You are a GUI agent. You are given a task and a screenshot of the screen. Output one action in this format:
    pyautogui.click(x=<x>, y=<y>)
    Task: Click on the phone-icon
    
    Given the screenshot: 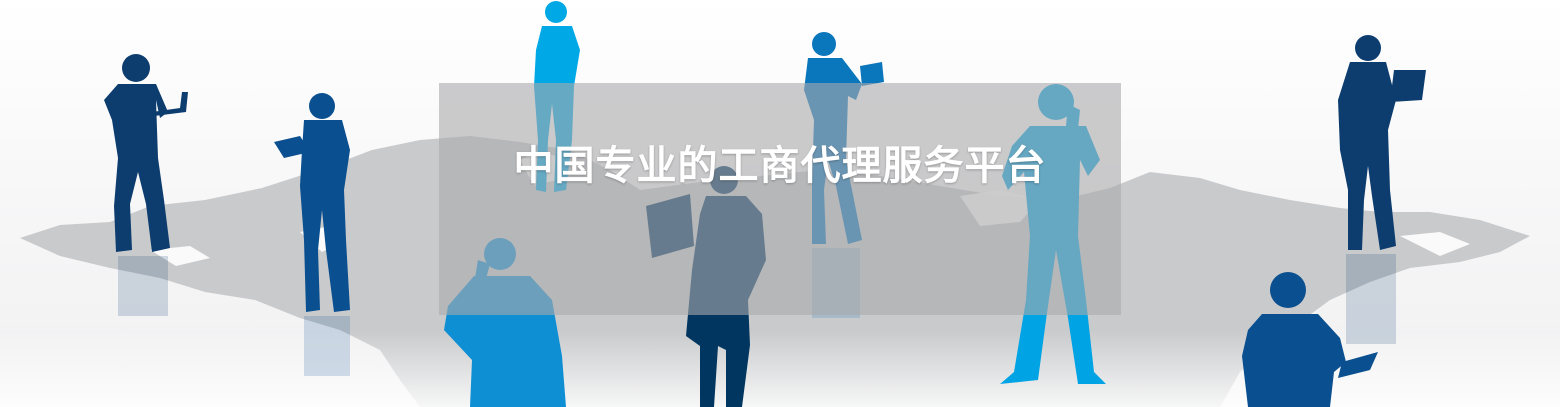 What is the action you would take?
    pyautogui.click(x=1358, y=365)
    